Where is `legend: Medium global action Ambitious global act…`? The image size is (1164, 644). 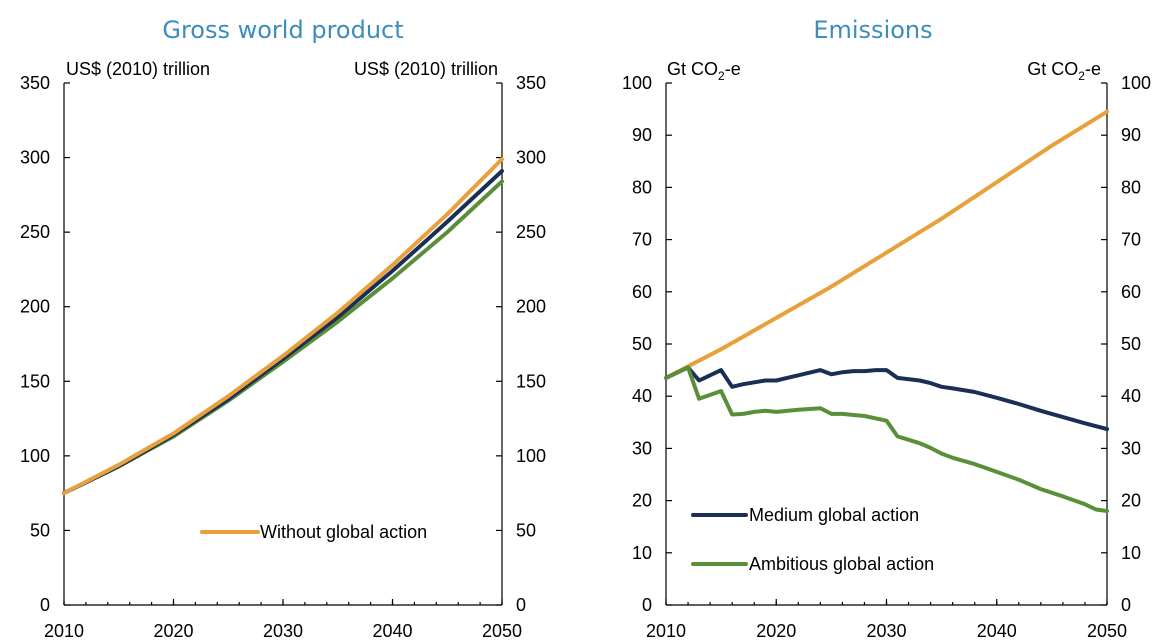
legend: Medium global action Ambitious global act… is located at coordinates (812, 539).